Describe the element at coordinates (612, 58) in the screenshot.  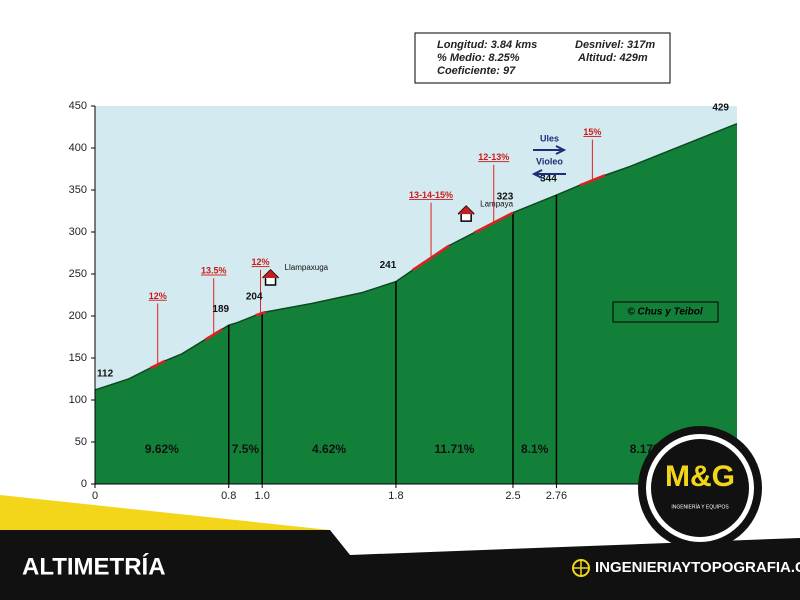
I see `info-text: Altitud: 429m` at that location.